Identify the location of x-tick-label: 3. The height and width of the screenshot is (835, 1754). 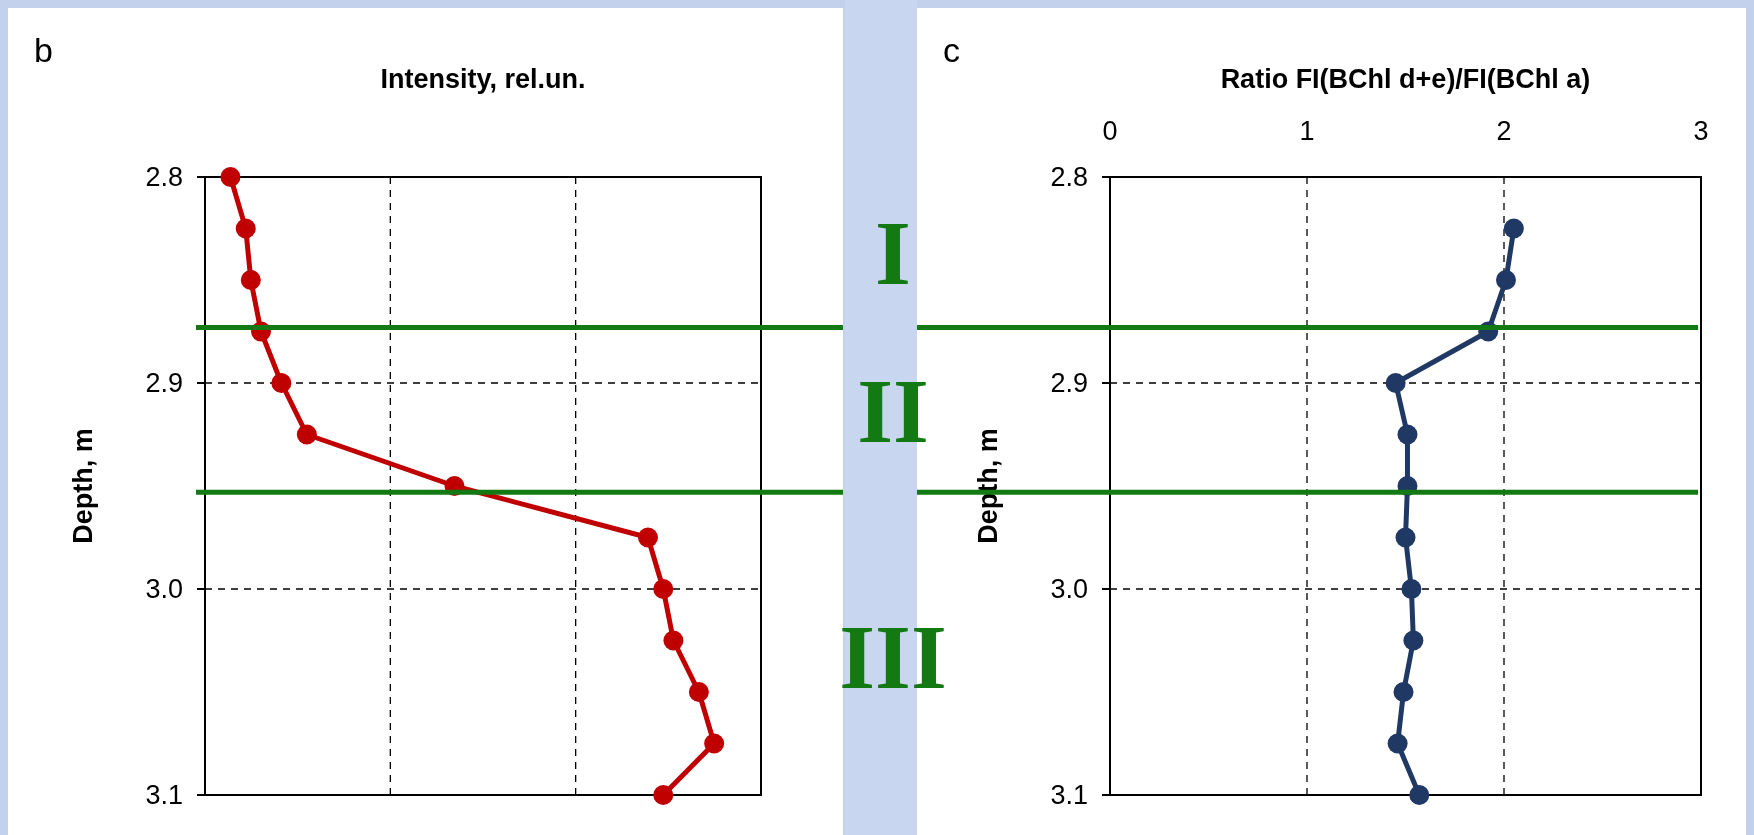
(1701, 131).